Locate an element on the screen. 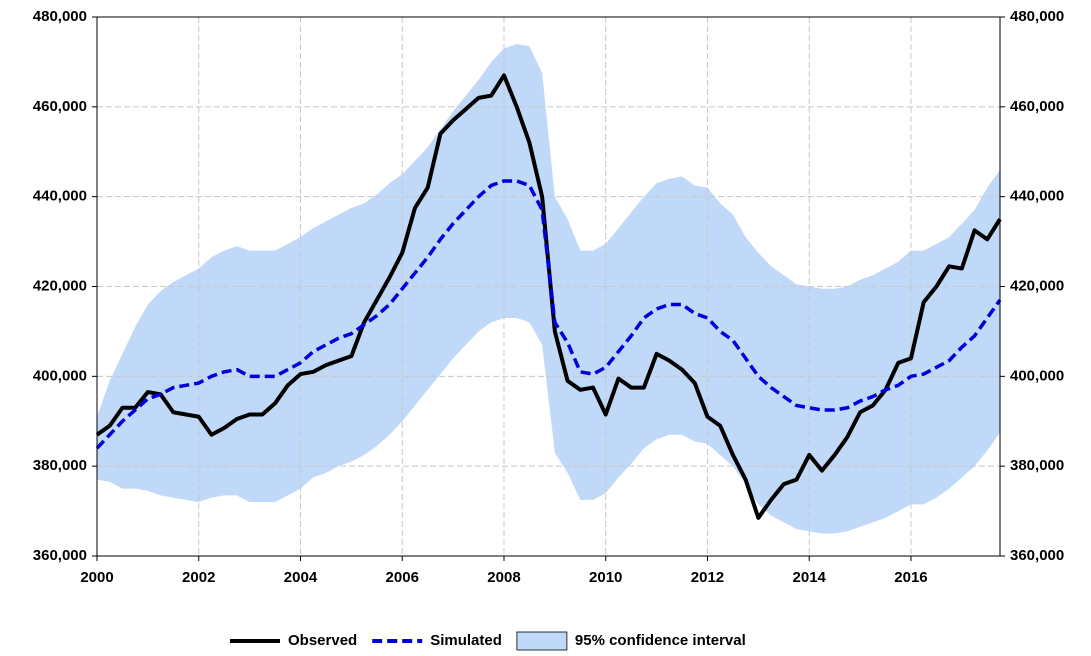 The width and height of the screenshot is (1091, 656). y-tick-label: 400,000 is located at coordinates (60, 375).